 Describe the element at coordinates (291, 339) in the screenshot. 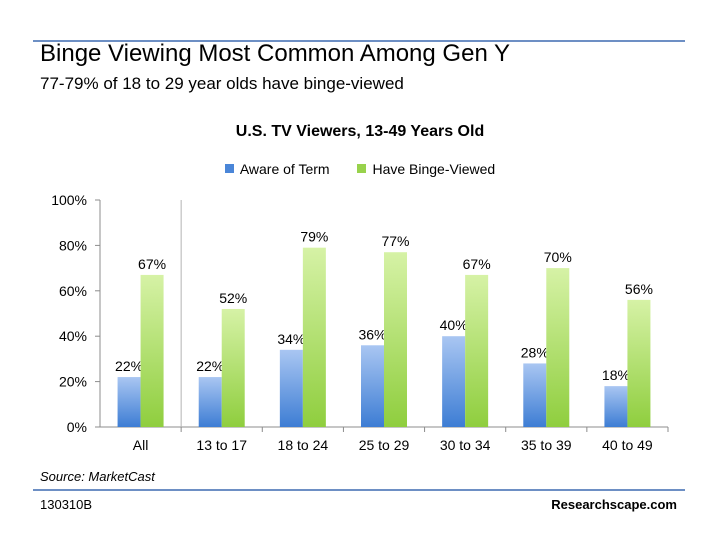

I see `data-label-aware: 34%` at that location.